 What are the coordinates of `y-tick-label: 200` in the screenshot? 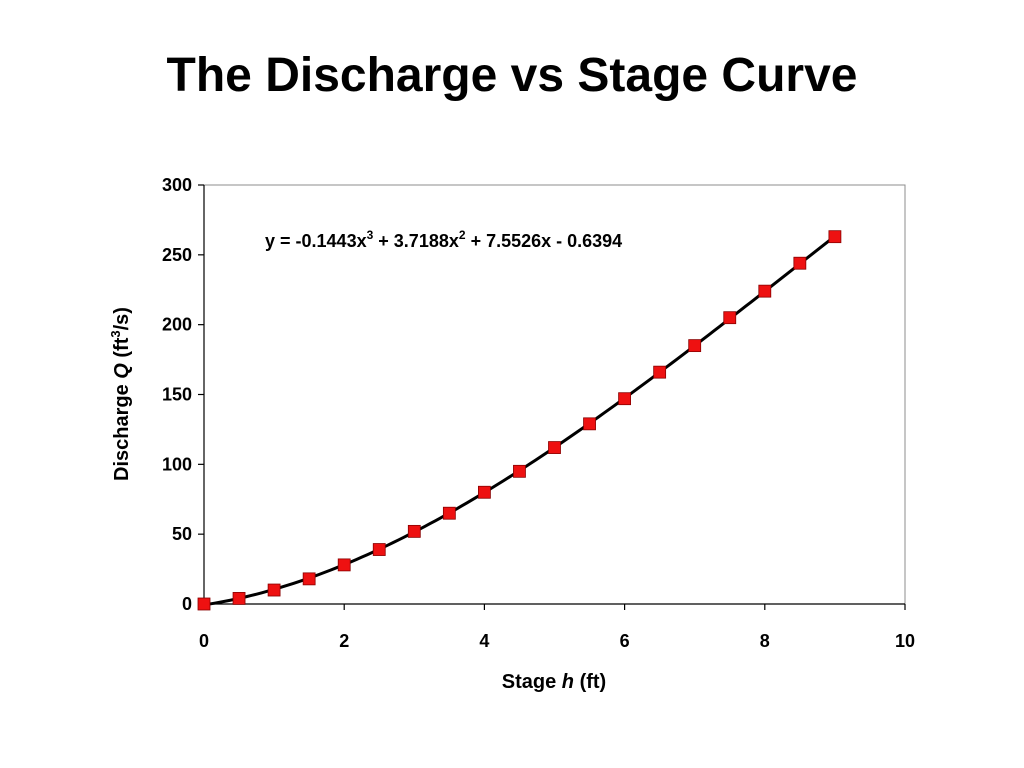 It's located at (177, 325).